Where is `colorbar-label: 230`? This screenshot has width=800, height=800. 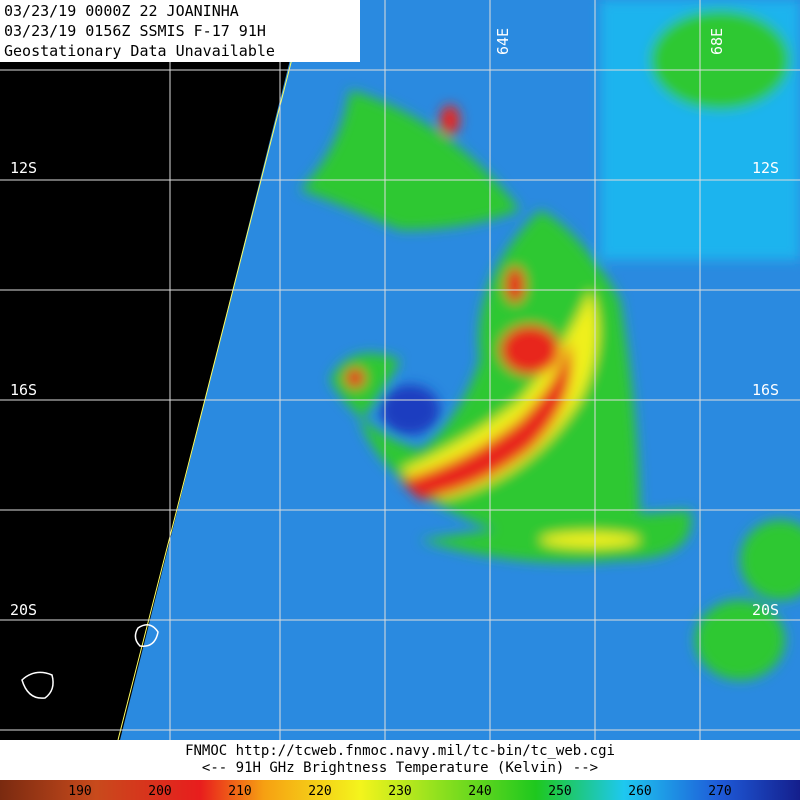
colorbar-label: 230 is located at coordinates (399, 791).